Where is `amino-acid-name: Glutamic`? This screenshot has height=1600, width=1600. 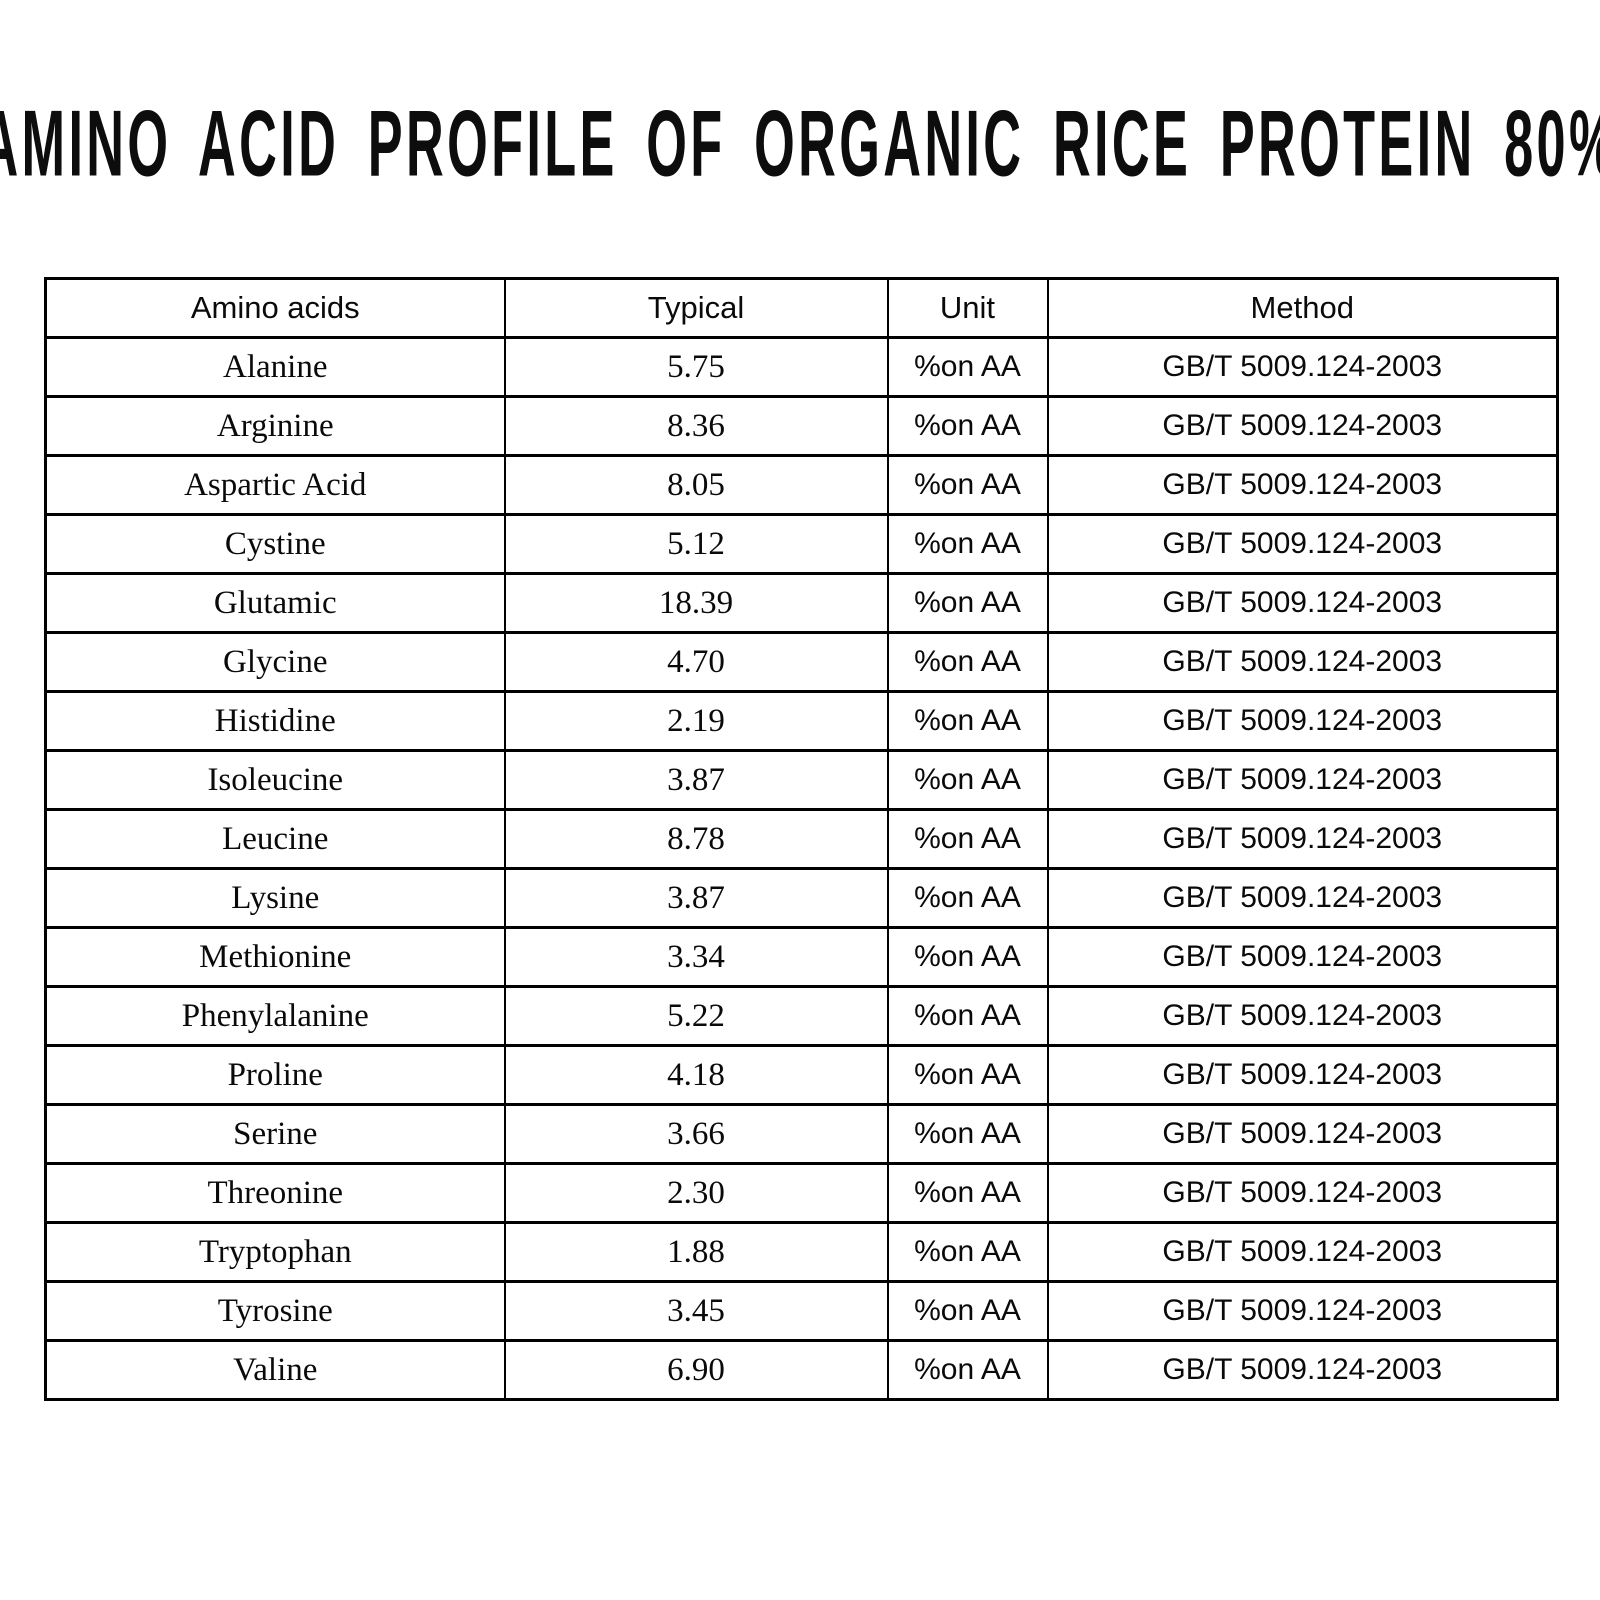
amino-acid-name: Glutamic is located at coordinates (275, 603).